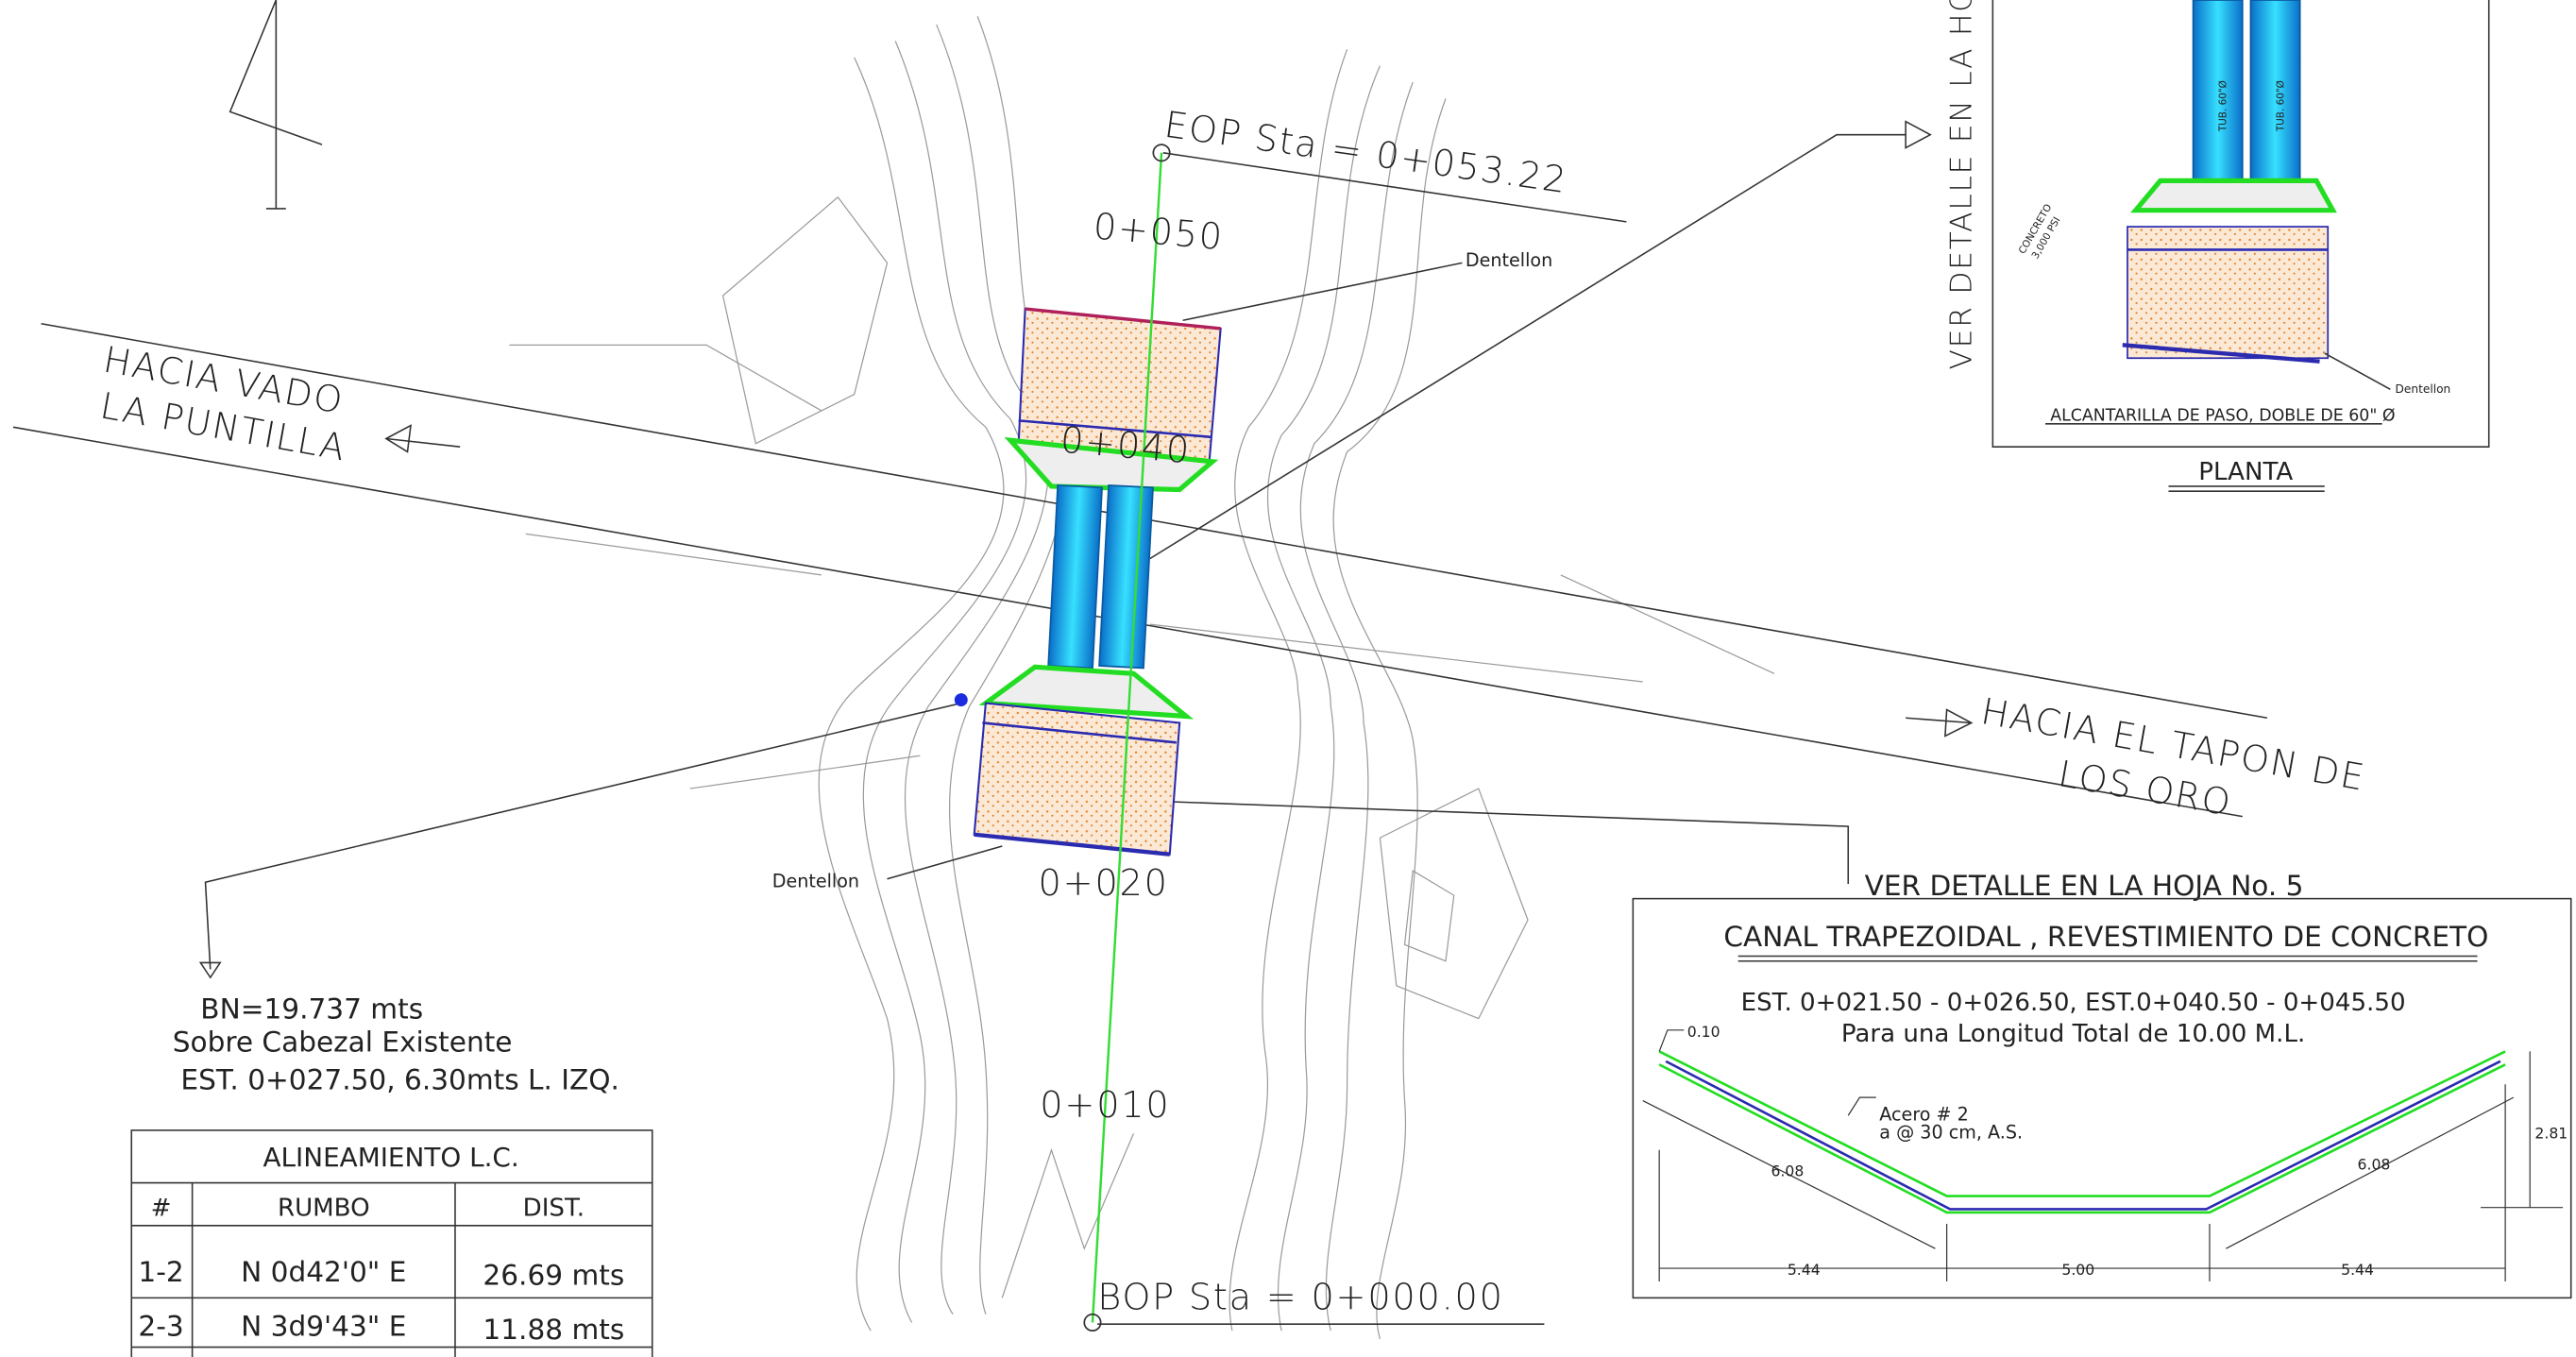 This screenshot has width=2576, height=1357. I want to click on channel-length: Para una Longitud Total de 10.00 M.L., so click(2073, 1034).